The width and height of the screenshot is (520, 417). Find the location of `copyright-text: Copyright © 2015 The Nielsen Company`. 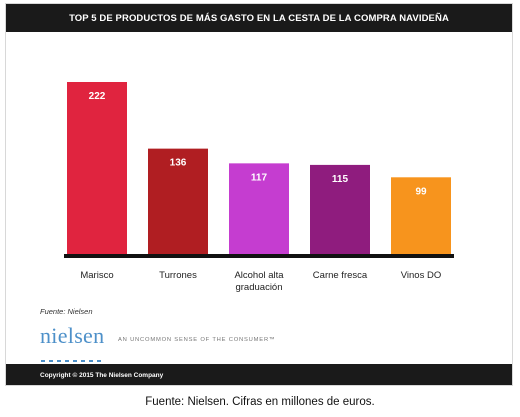

copyright-text: Copyright © 2015 The Nielsen Company is located at coordinates (102, 375).